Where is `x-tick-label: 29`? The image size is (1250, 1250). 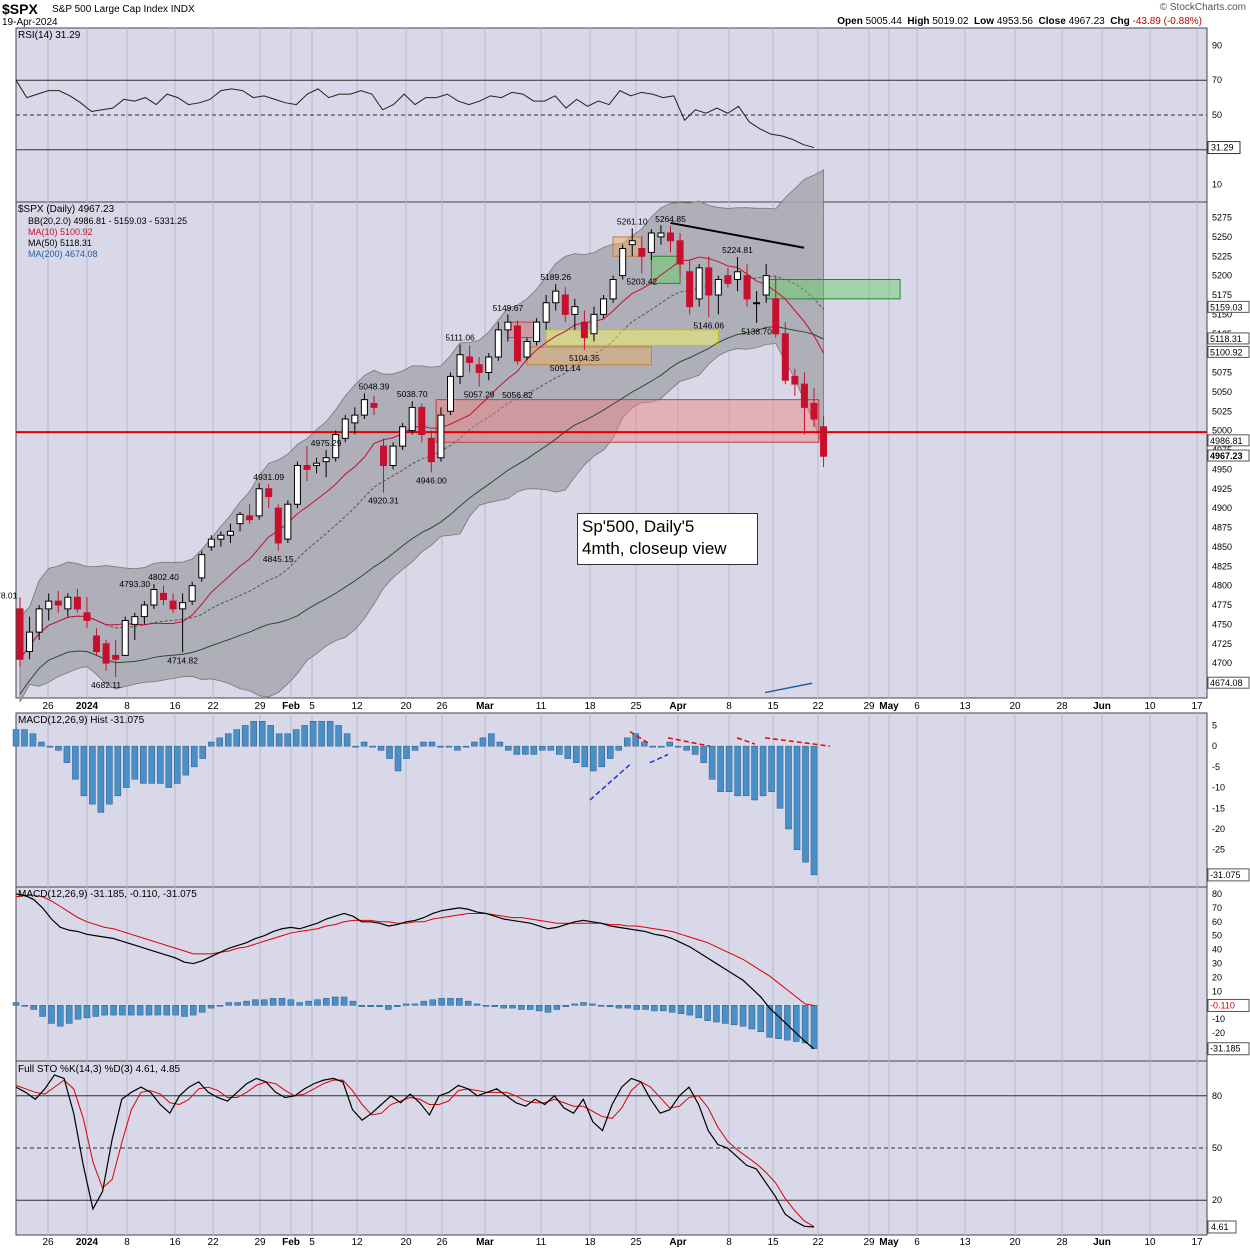 x-tick-label: 29 is located at coordinates (260, 706).